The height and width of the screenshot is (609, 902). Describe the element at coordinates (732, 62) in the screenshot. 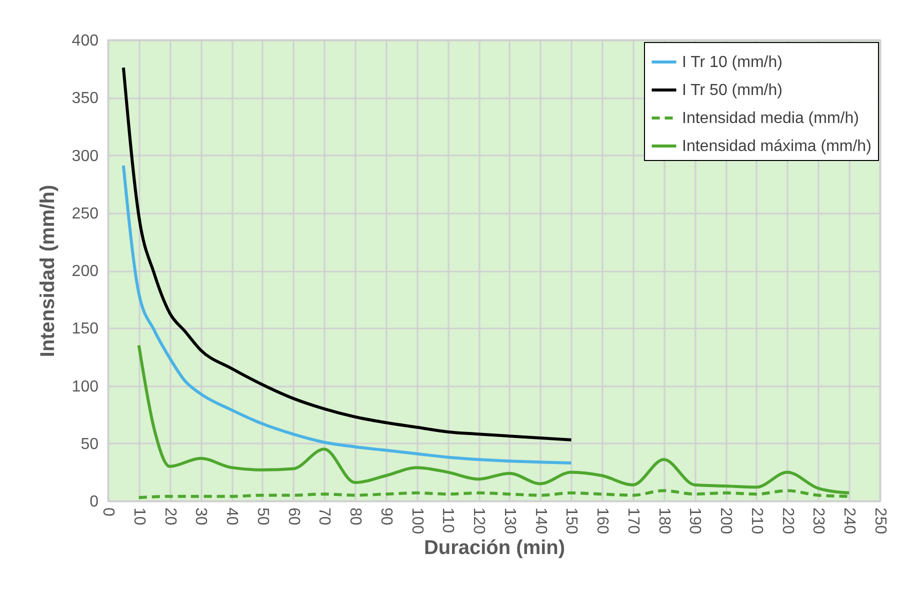

I see `legend-label: I Tr 10 (mm/h)` at that location.